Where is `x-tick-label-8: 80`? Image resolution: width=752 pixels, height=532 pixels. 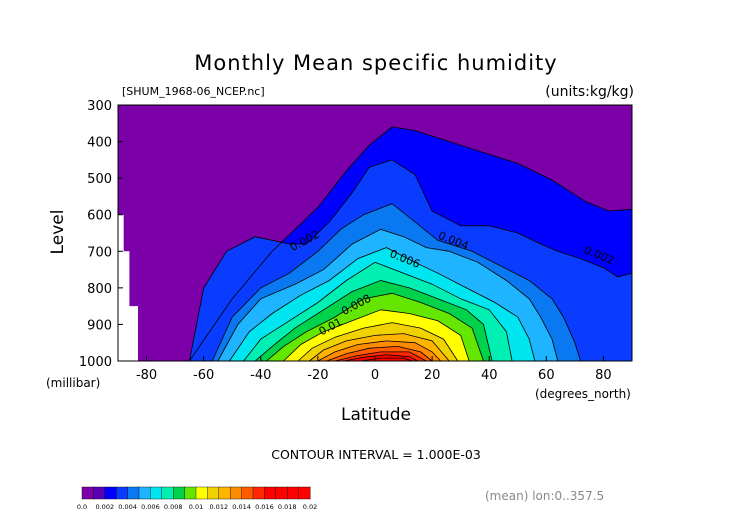 x-tick-label-8: 80 is located at coordinates (603, 375).